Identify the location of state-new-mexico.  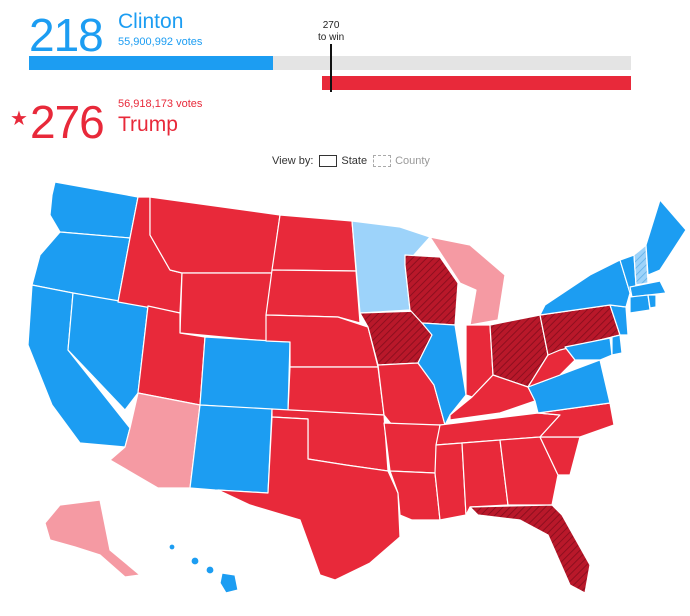
(231, 449).